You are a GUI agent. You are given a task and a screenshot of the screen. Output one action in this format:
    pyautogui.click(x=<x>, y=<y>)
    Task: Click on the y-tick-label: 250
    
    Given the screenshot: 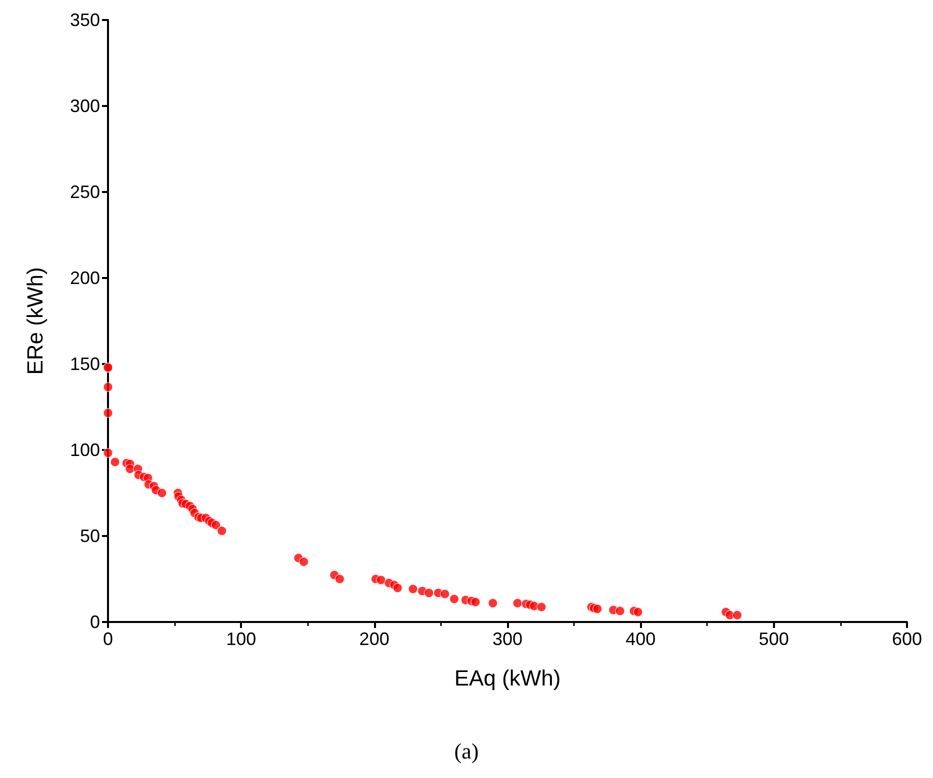 What is the action you would take?
    pyautogui.click(x=85, y=192)
    